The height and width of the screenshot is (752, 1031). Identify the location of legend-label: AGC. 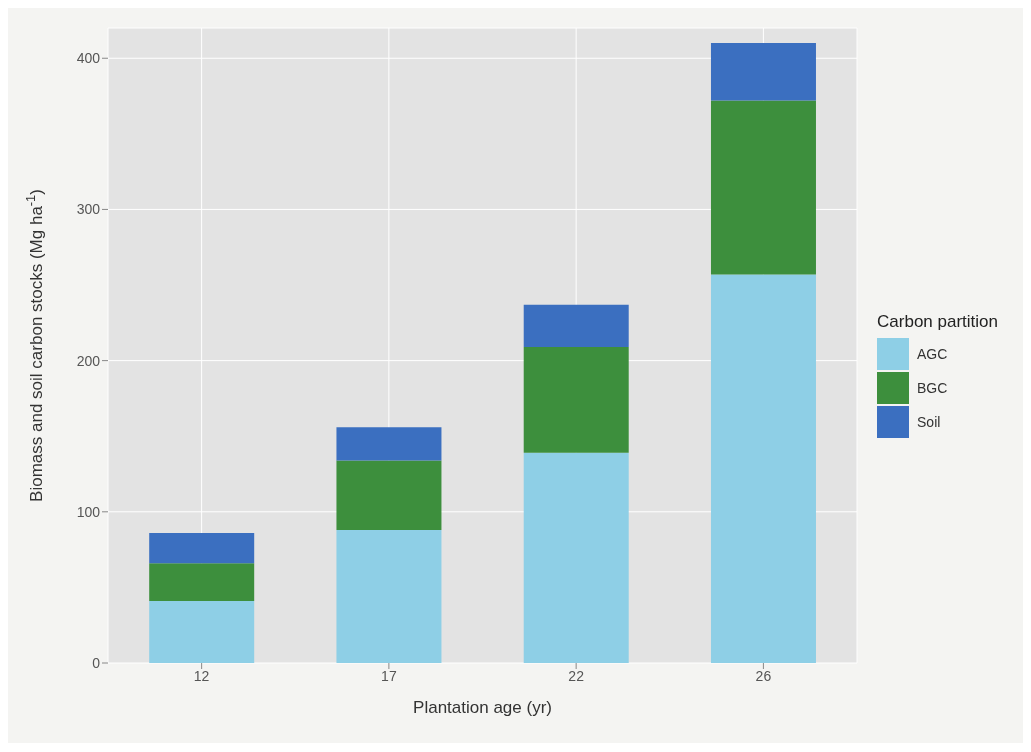
(932, 353).